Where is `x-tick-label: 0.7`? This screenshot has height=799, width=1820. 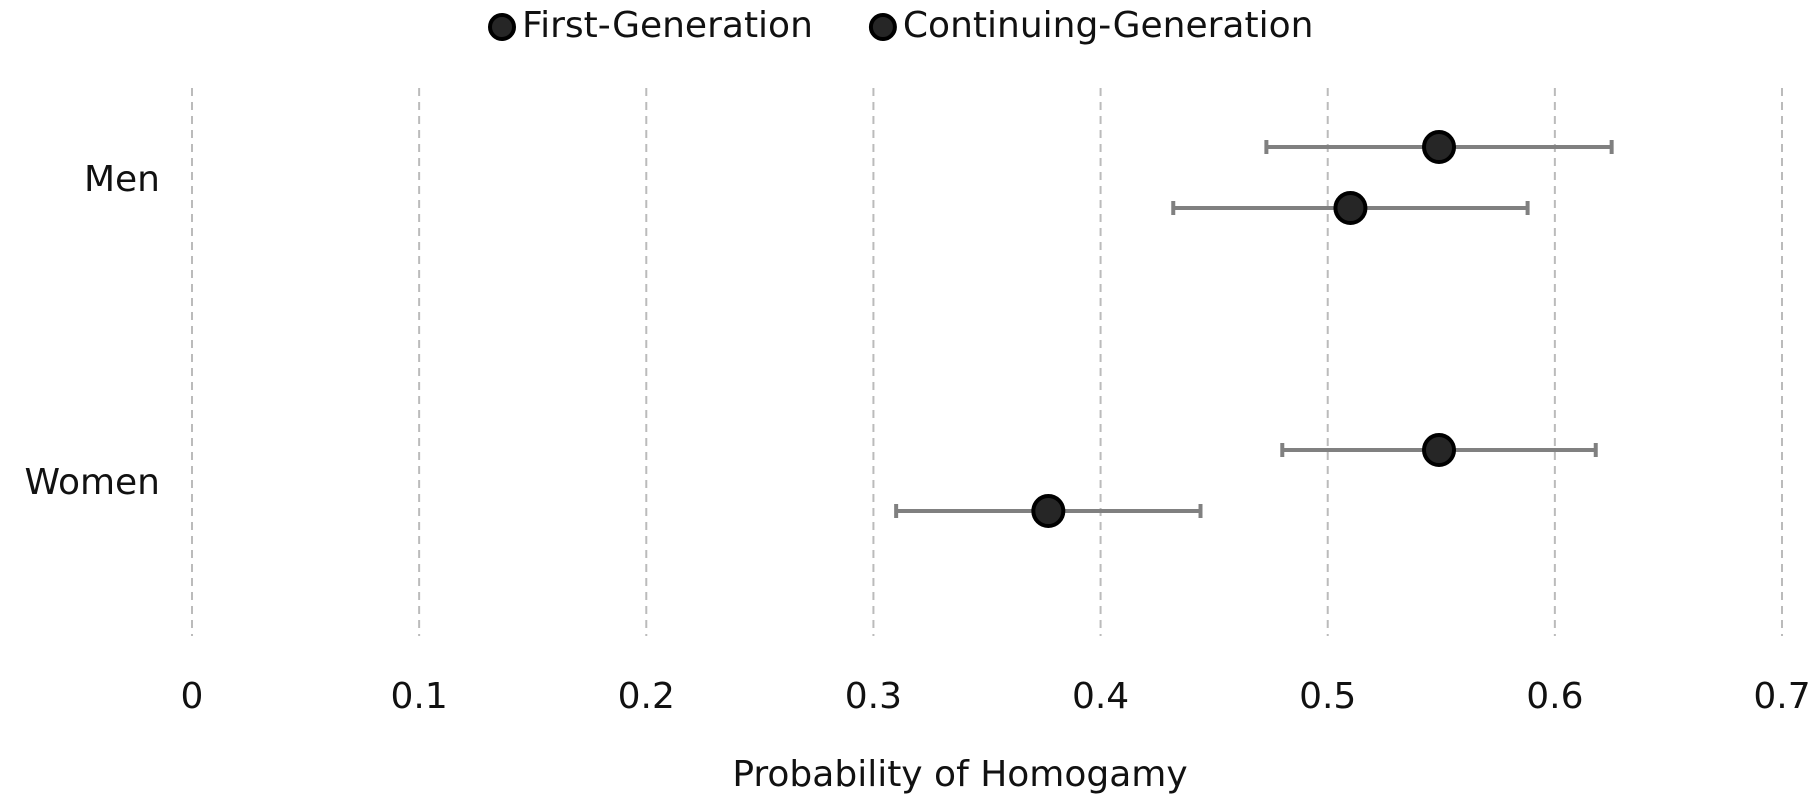 x-tick-label: 0.7 is located at coordinates (1781, 696).